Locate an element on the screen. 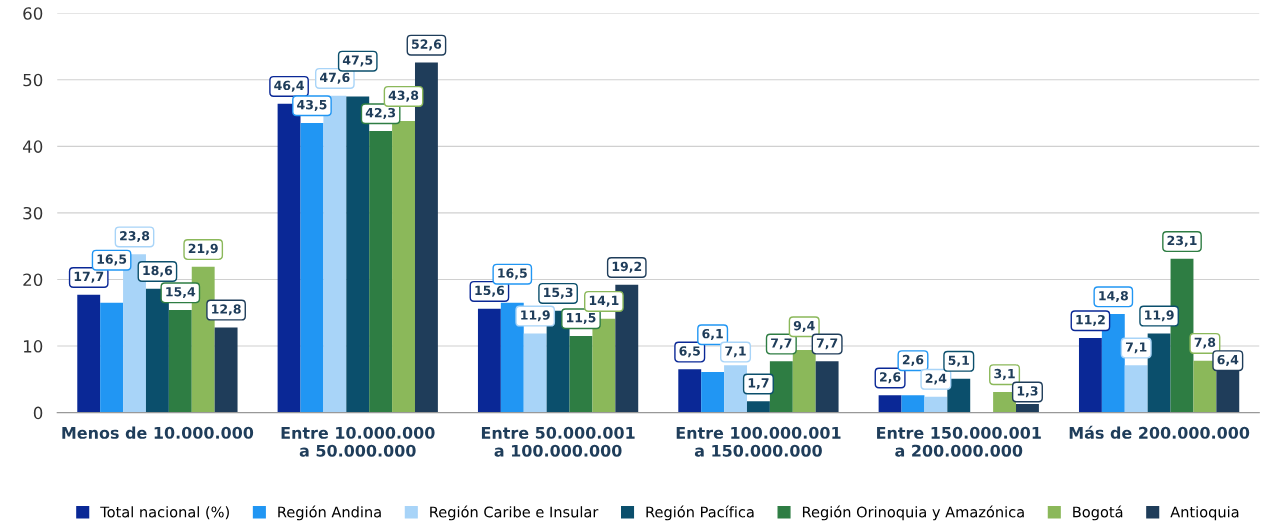 This screenshot has height=529, width=1272. data-label: 1,7 is located at coordinates (758, 384).